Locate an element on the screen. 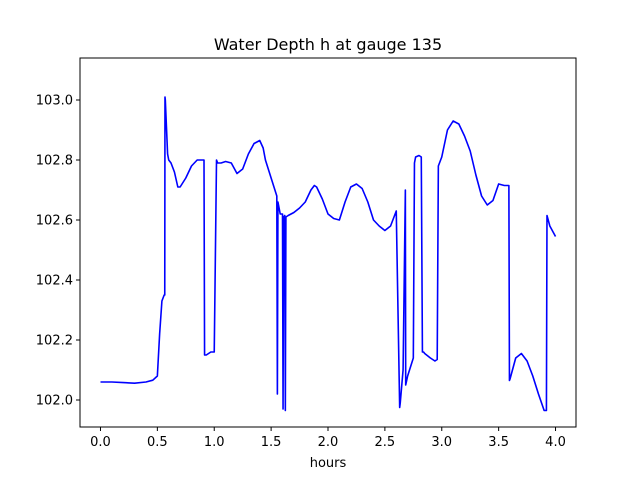 The height and width of the screenshot is (480, 640). y-tick-label: 103.0 is located at coordinates (54, 101).